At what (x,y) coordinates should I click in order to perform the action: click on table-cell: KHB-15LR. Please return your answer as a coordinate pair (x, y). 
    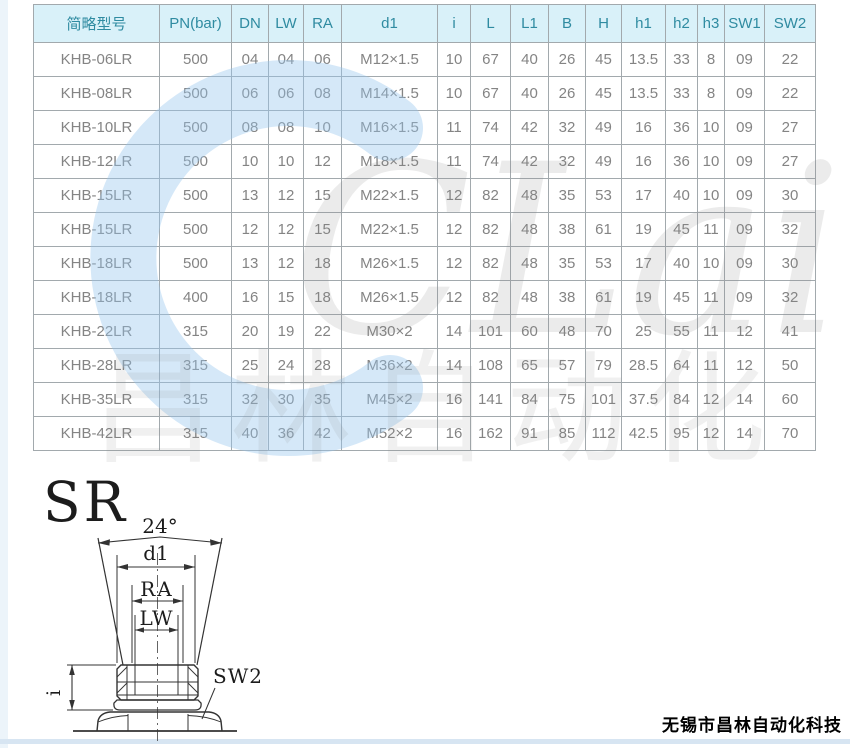
    Looking at the image, I should click on (96, 229).